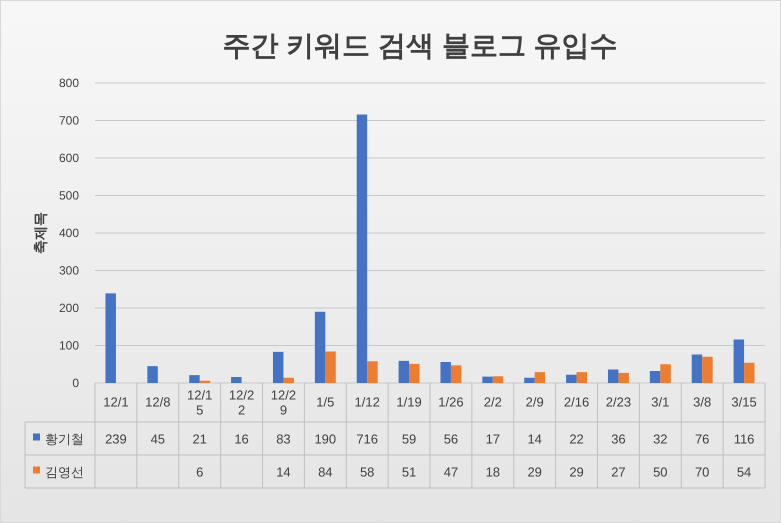 This screenshot has width=781, height=523. I want to click on data-label: 716, so click(367, 439).